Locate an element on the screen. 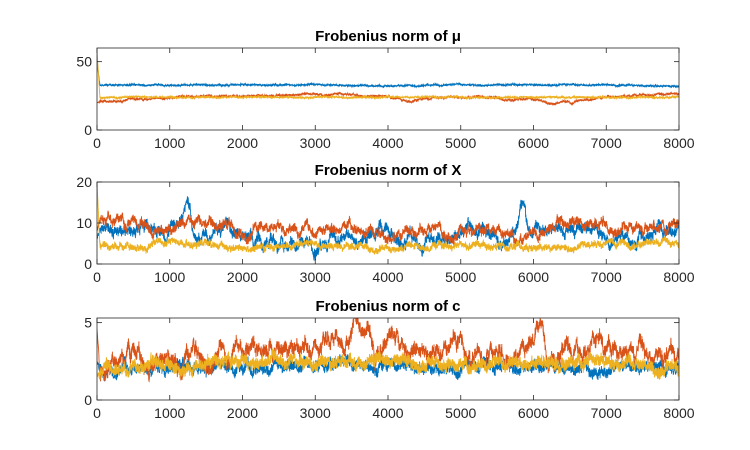 This screenshot has height=450, width=750. y-tick-label: 5 is located at coordinates (88, 323).